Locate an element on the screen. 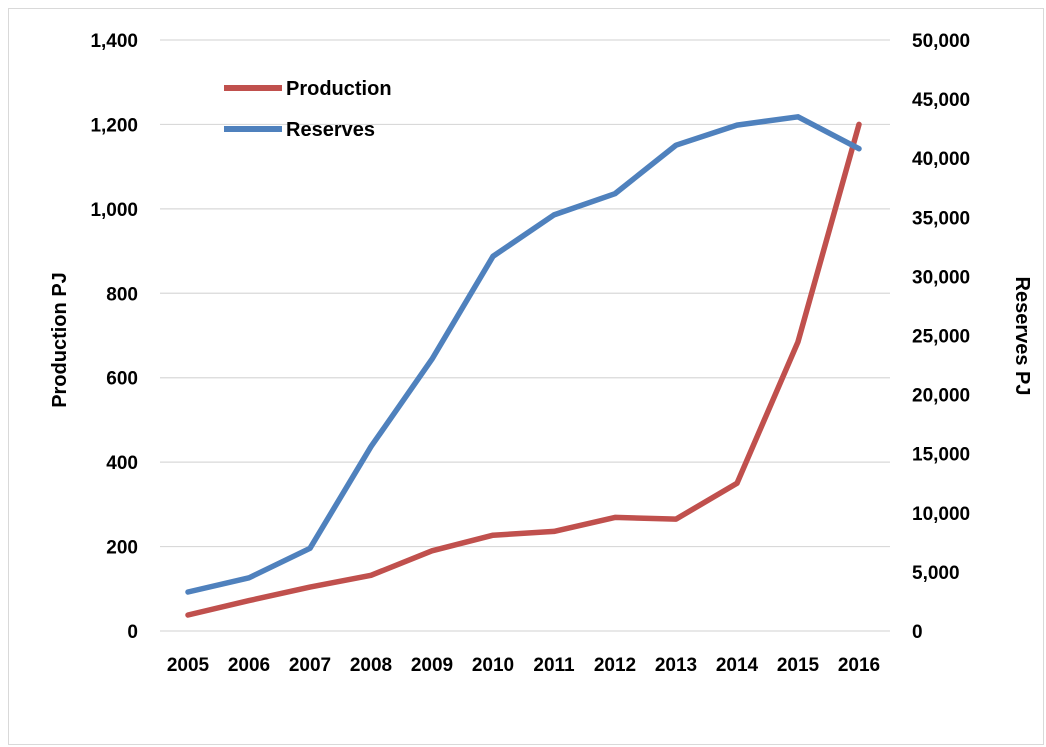 The image size is (1046, 747). left-axis-ticks: 0 200 400 600 800 1,000 1,200 1,400 is located at coordinates (114, 337).